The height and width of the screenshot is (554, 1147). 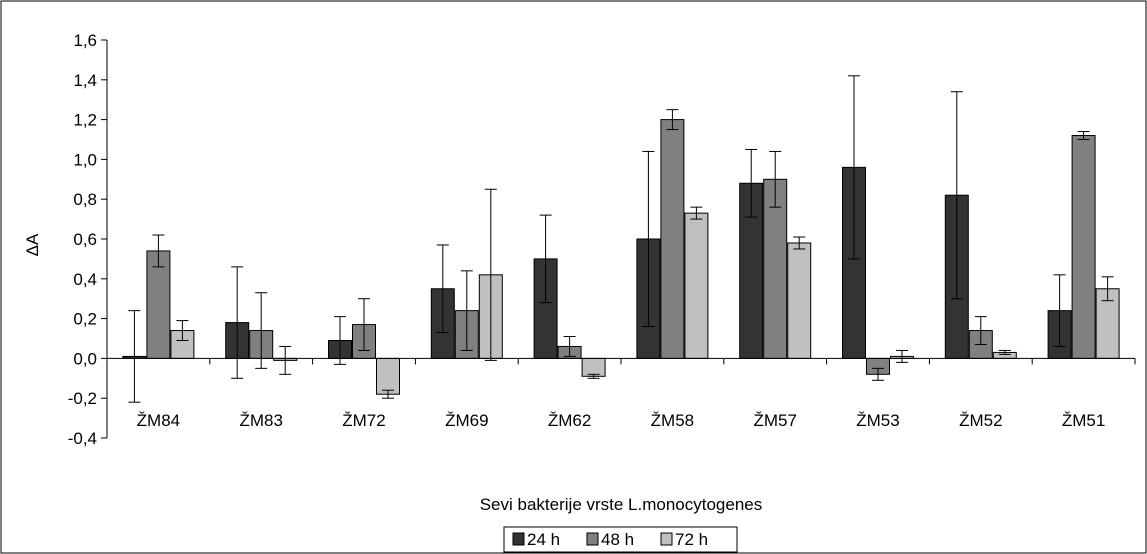 I want to click on x-tick-label: ŽM57, so click(x=774, y=420).